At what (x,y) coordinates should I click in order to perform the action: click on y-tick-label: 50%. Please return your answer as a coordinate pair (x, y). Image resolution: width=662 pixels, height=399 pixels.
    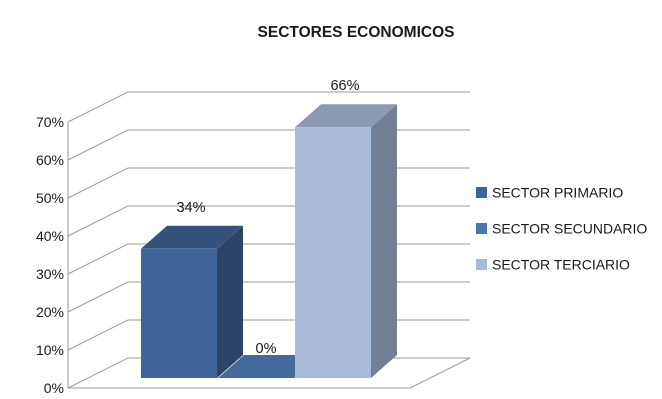
    Looking at the image, I should click on (50, 198).